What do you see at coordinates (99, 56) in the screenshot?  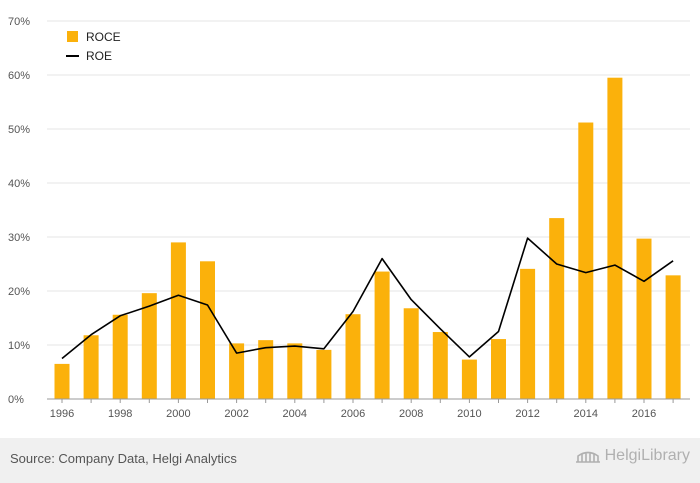 I see `legend-roe-label: ROE` at bounding box center [99, 56].